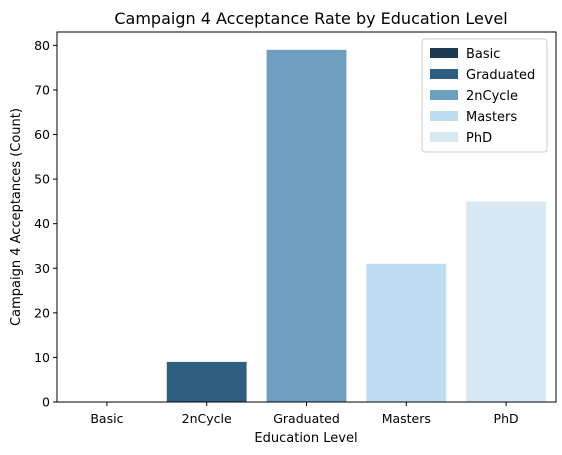 This screenshot has height=455, width=562. What do you see at coordinates (306, 418) in the screenshot?
I see `x-tick-label: Graduated` at bounding box center [306, 418].